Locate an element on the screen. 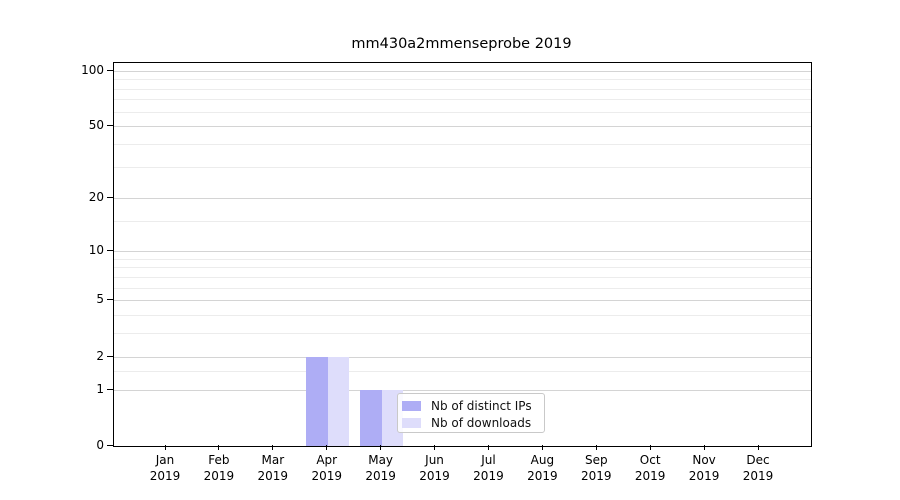  x-tick-label: Mar 2019 is located at coordinates (273, 468).